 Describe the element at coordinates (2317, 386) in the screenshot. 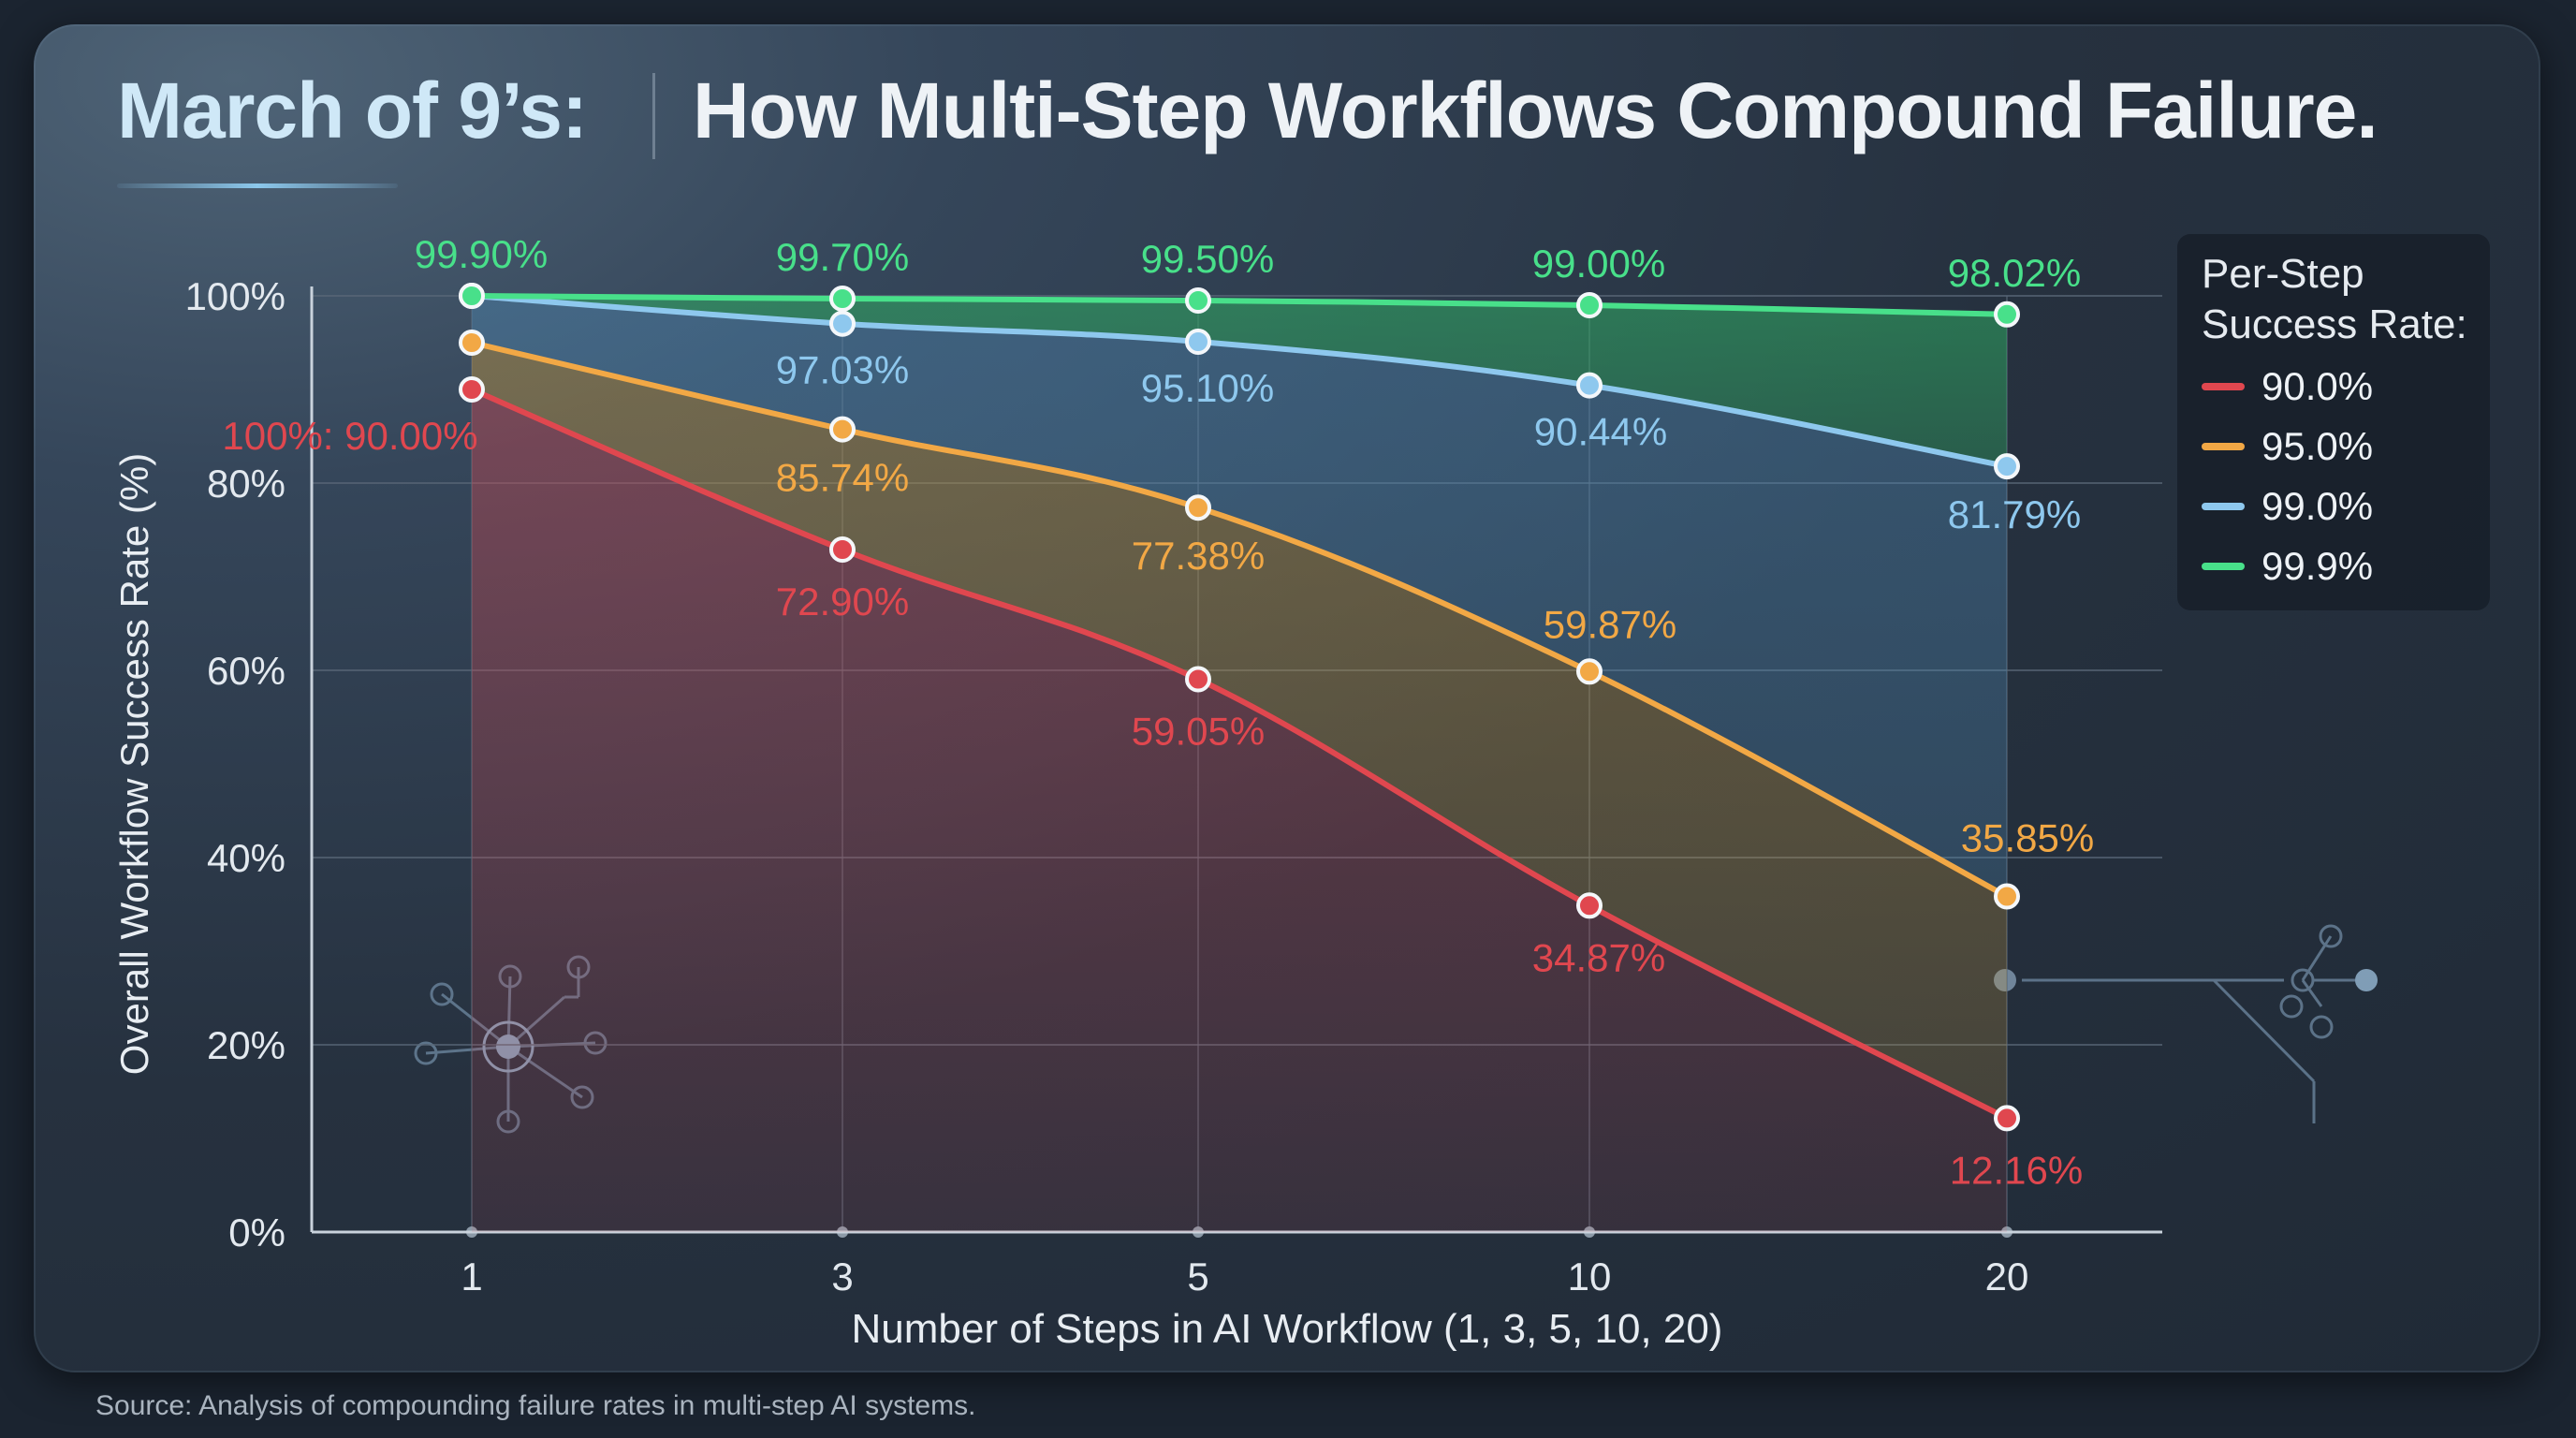

I see `legend-label-90: 90.0%` at that location.